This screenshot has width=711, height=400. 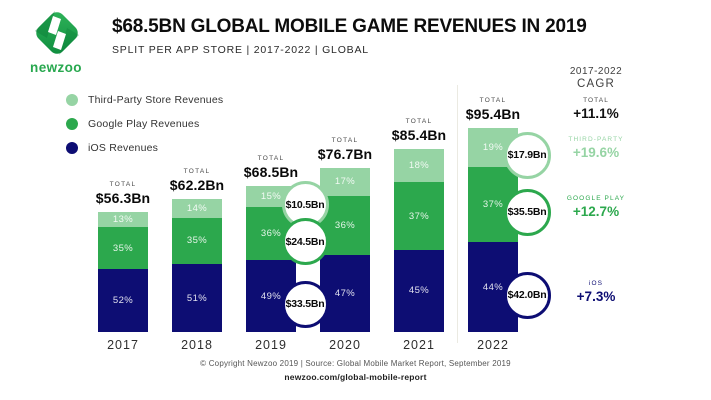 I want to click on bar-segment-google_play-2017: 35%, so click(x=123, y=248).